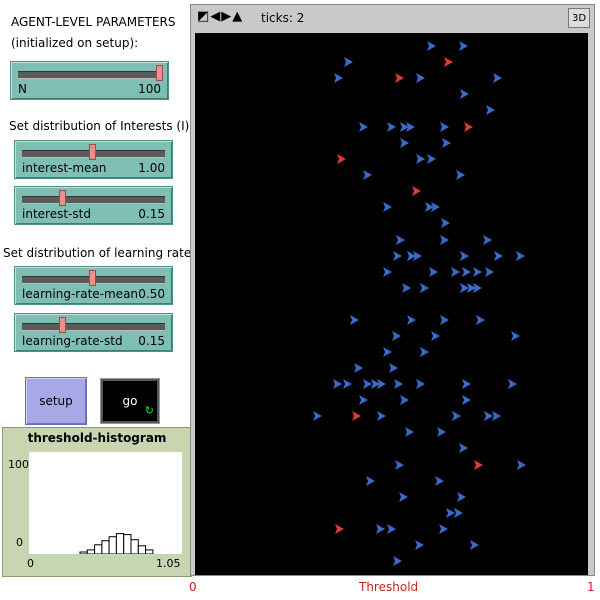 The height and width of the screenshot is (600, 600). I want to click on slider-n: N 100, so click(89, 80).